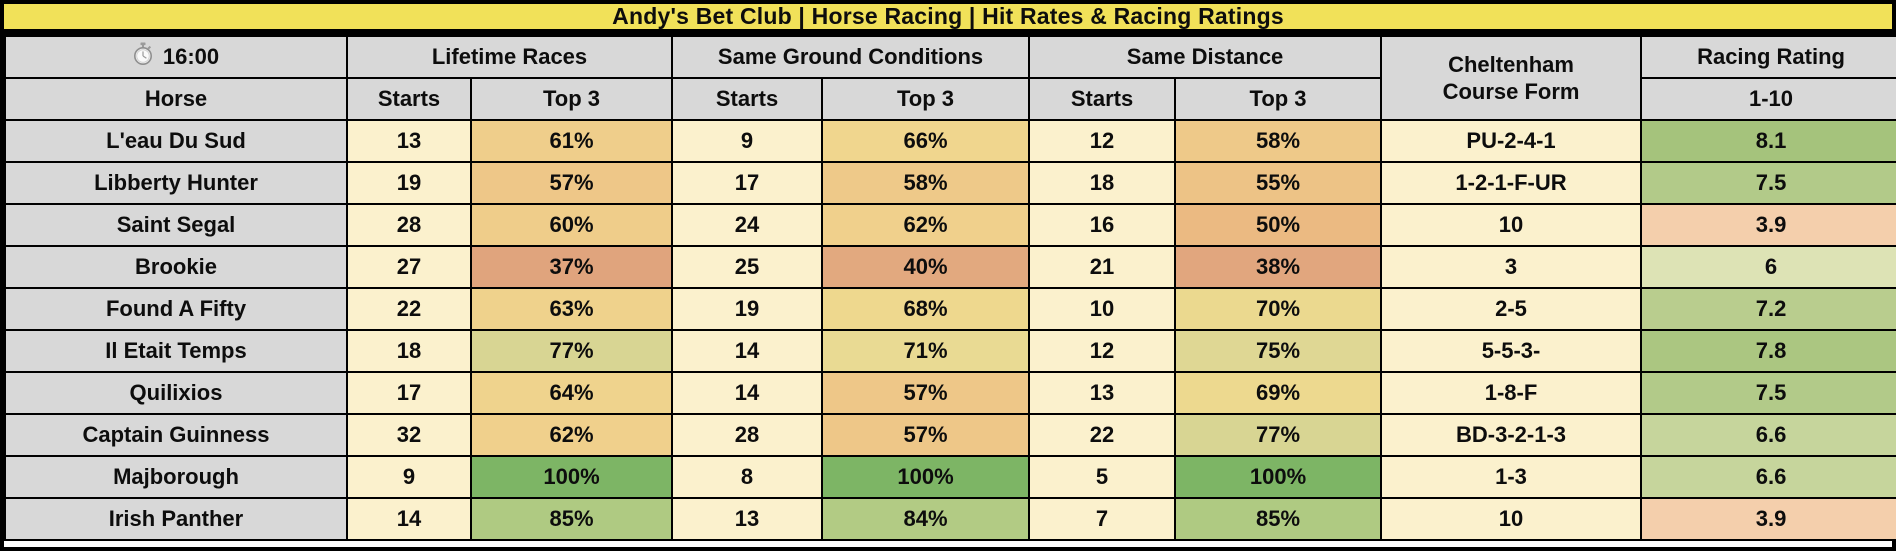 The width and height of the screenshot is (1896, 551). What do you see at coordinates (409, 99) in the screenshot?
I see `header-lifetime-starts: Starts` at bounding box center [409, 99].